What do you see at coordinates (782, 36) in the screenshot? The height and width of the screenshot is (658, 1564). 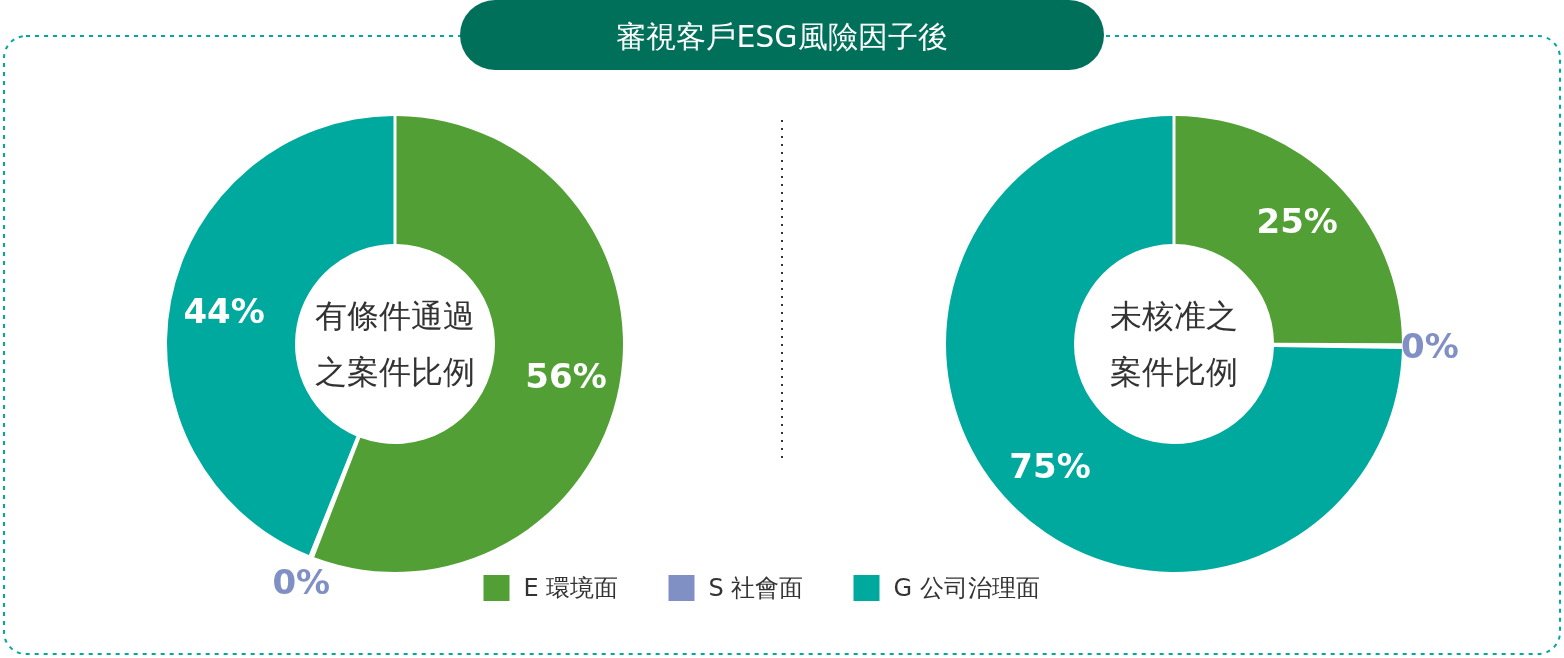 I see `chart-title: 審視客戶ESG風險因子後` at bounding box center [782, 36].